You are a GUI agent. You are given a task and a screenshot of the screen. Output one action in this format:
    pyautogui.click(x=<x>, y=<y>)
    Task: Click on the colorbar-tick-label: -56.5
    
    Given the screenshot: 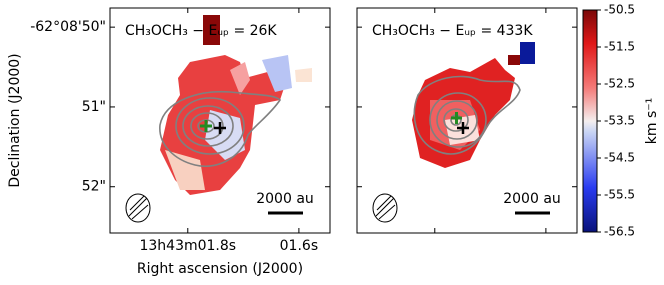 What is the action you would take?
    pyautogui.click(x=619, y=232)
    